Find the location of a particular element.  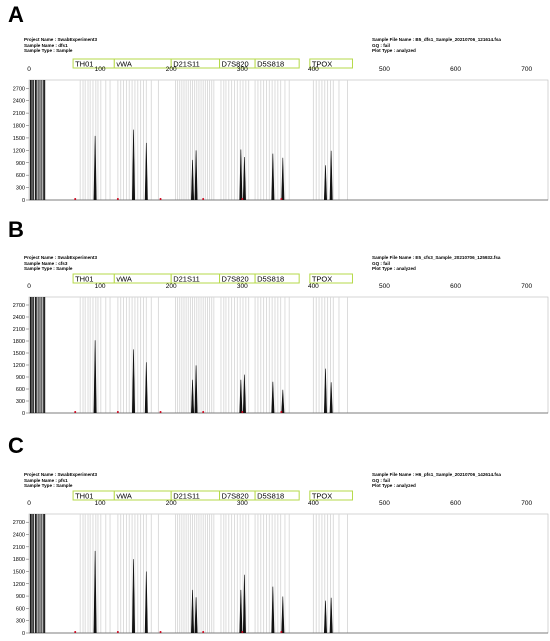

gq-status: GQ : fail is located at coordinates (381, 263).